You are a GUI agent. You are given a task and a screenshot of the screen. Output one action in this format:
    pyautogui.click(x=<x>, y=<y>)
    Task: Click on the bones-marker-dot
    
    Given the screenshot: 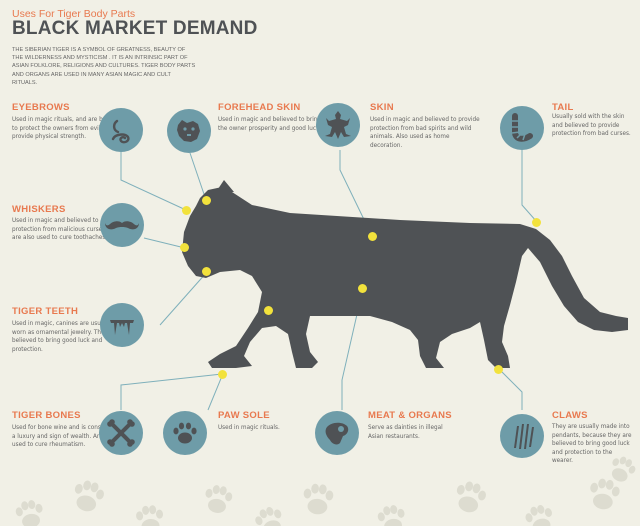 What is the action you would take?
    pyautogui.click(x=268, y=310)
    